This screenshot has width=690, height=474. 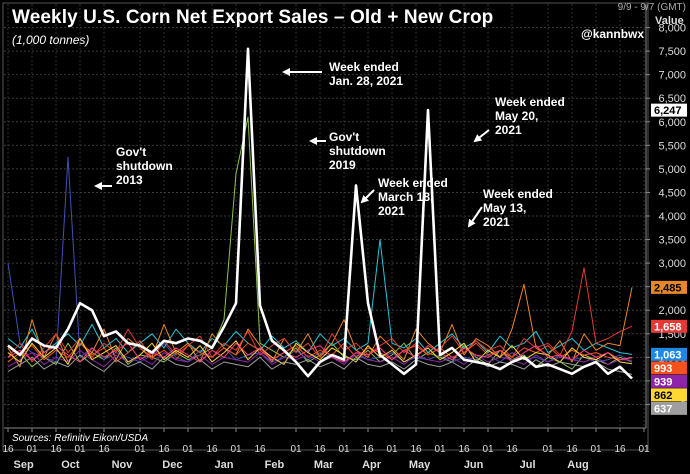 What do you see at coordinates (224, 465) in the screenshot?
I see `x-month-label: Jan` at bounding box center [224, 465].